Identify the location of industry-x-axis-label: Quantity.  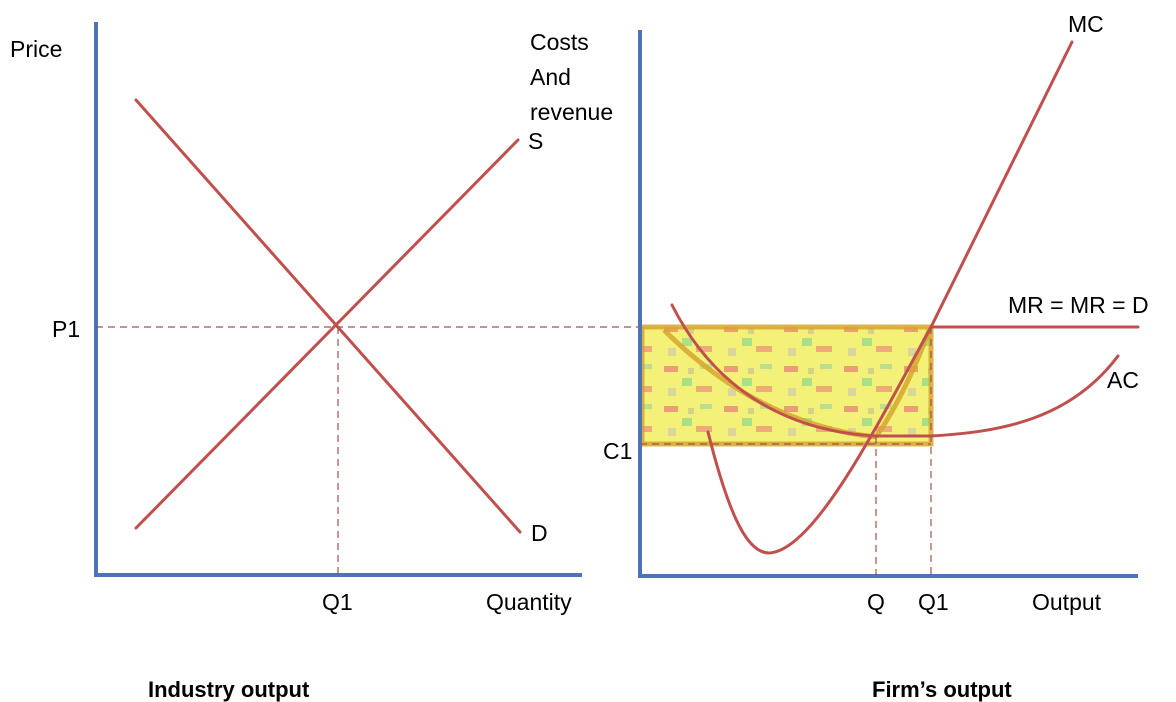
(529, 602).